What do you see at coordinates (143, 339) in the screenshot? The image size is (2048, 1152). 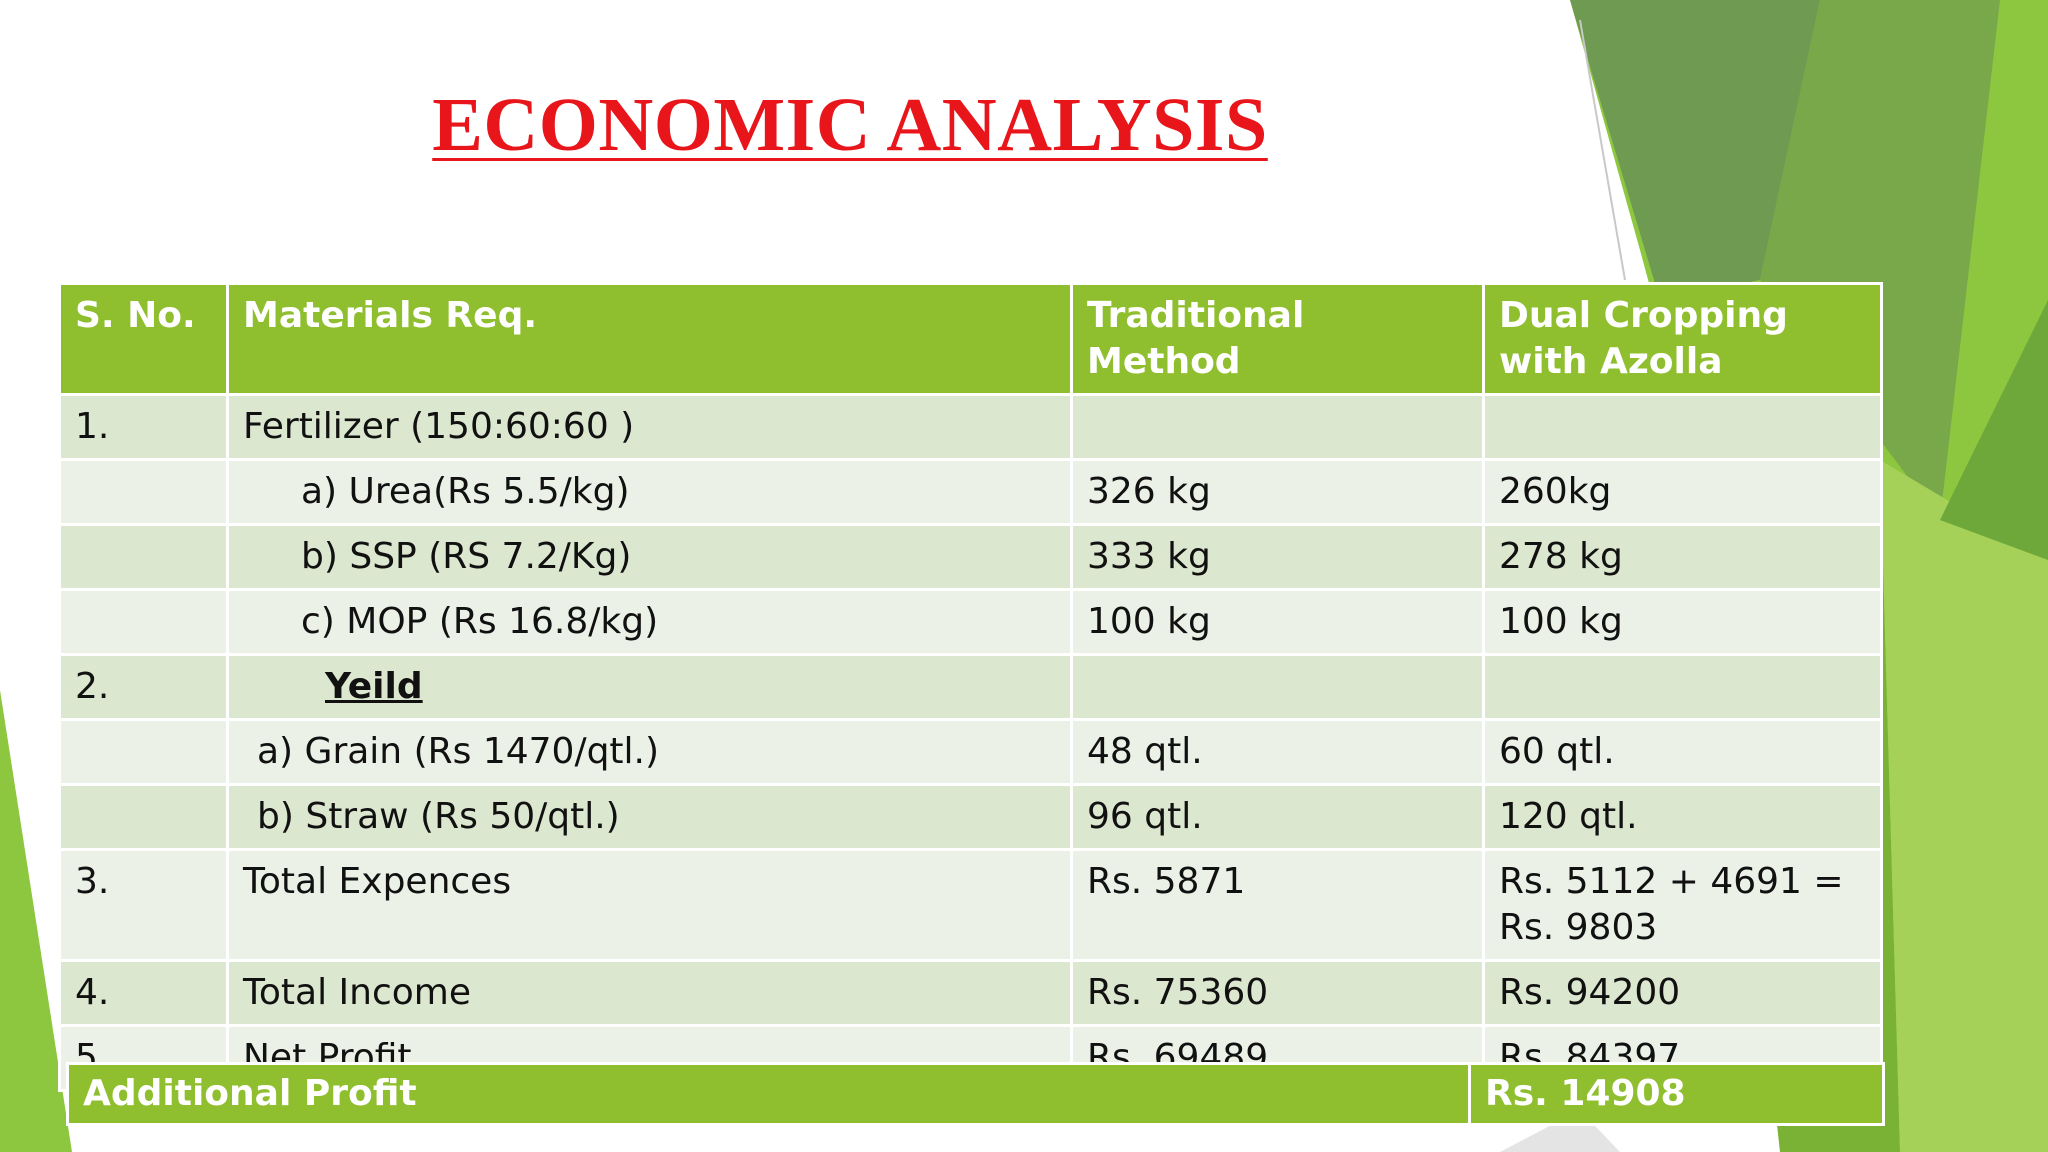 I see `header-sno: S. No.` at bounding box center [143, 339].